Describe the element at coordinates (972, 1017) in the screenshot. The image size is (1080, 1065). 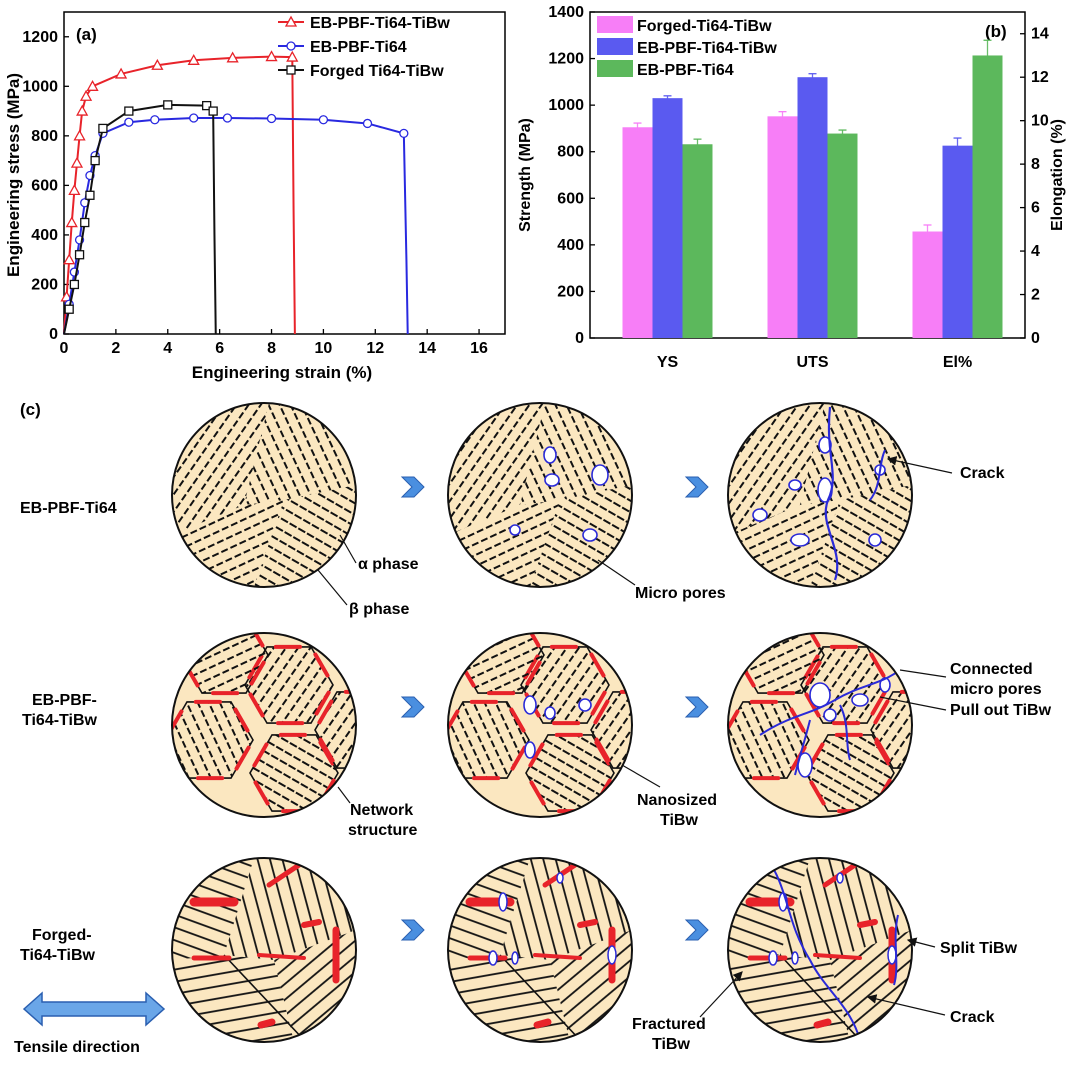
I see `label-crack-2: Crack` at that location.